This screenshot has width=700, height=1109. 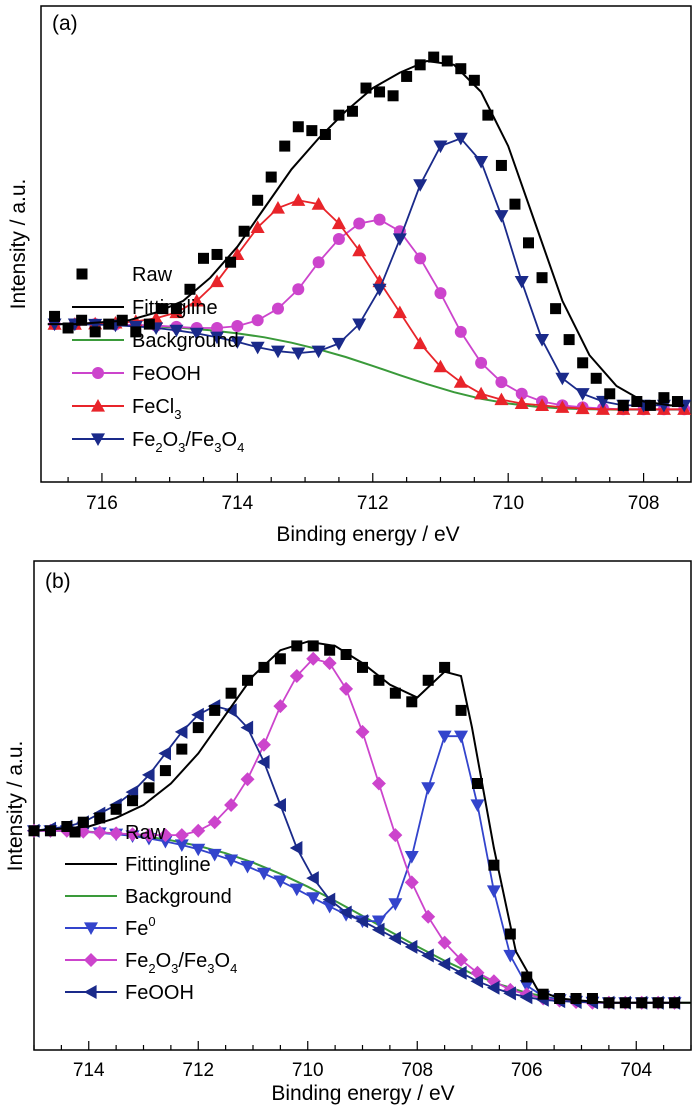 I want to click on x-tick-label: 708, so click(x=417, y=1070).